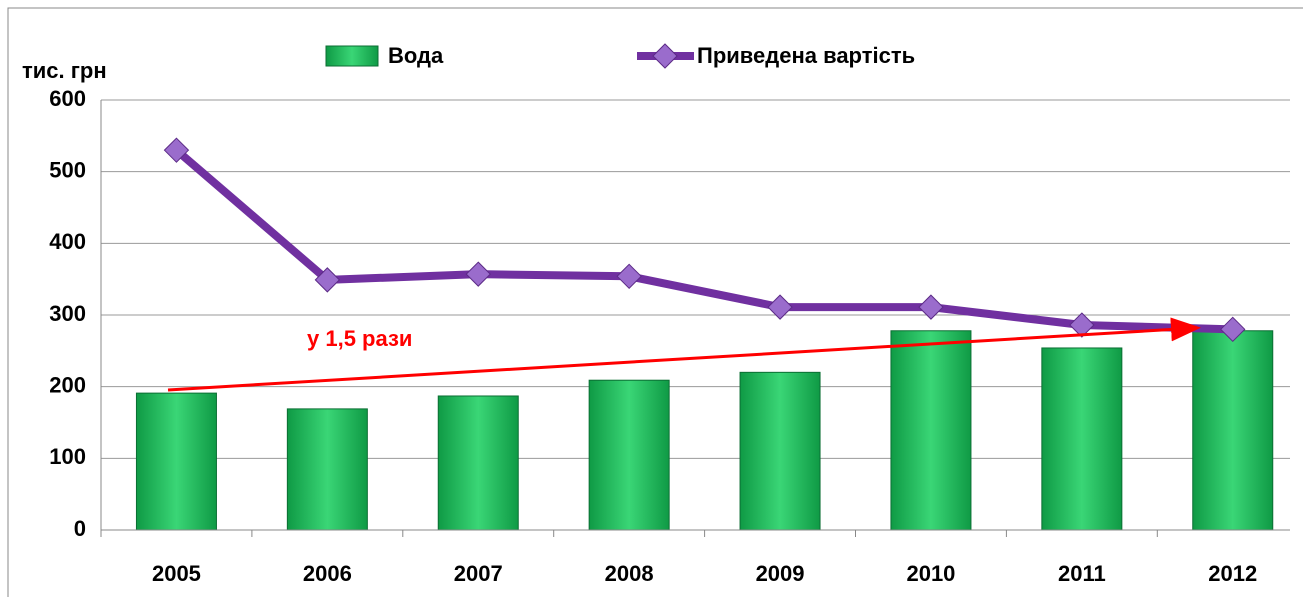  What do you see at coordinates (665, 56) in the screenshot?
I see `legend-marker` at bounding box center [665, 56].